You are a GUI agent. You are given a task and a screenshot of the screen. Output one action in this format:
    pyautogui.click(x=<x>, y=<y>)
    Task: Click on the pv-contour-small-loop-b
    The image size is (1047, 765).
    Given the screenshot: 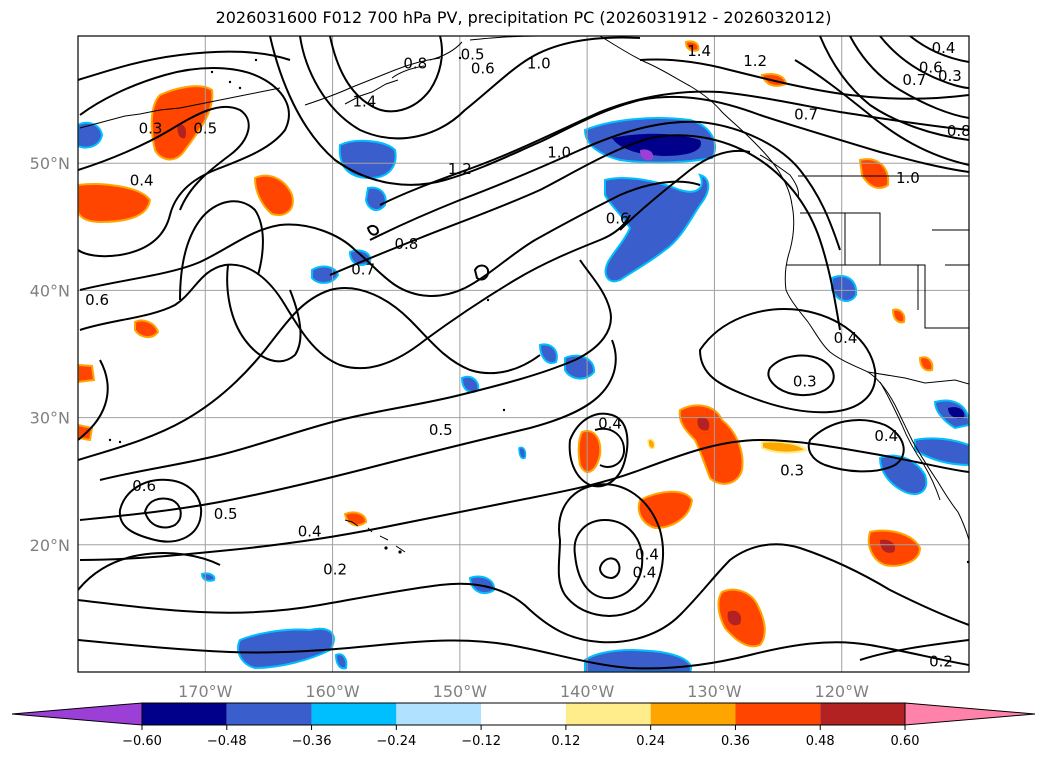 What is the action you would take?
    pyautogui.click(x=373, y=230)
    